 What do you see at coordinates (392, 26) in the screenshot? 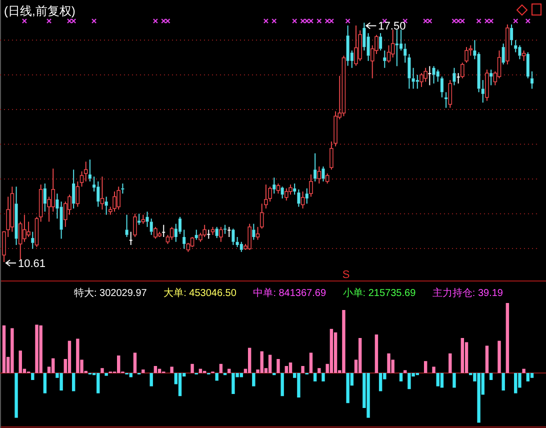
I see `annotation: 17.50` at bounding box center [392, 26].